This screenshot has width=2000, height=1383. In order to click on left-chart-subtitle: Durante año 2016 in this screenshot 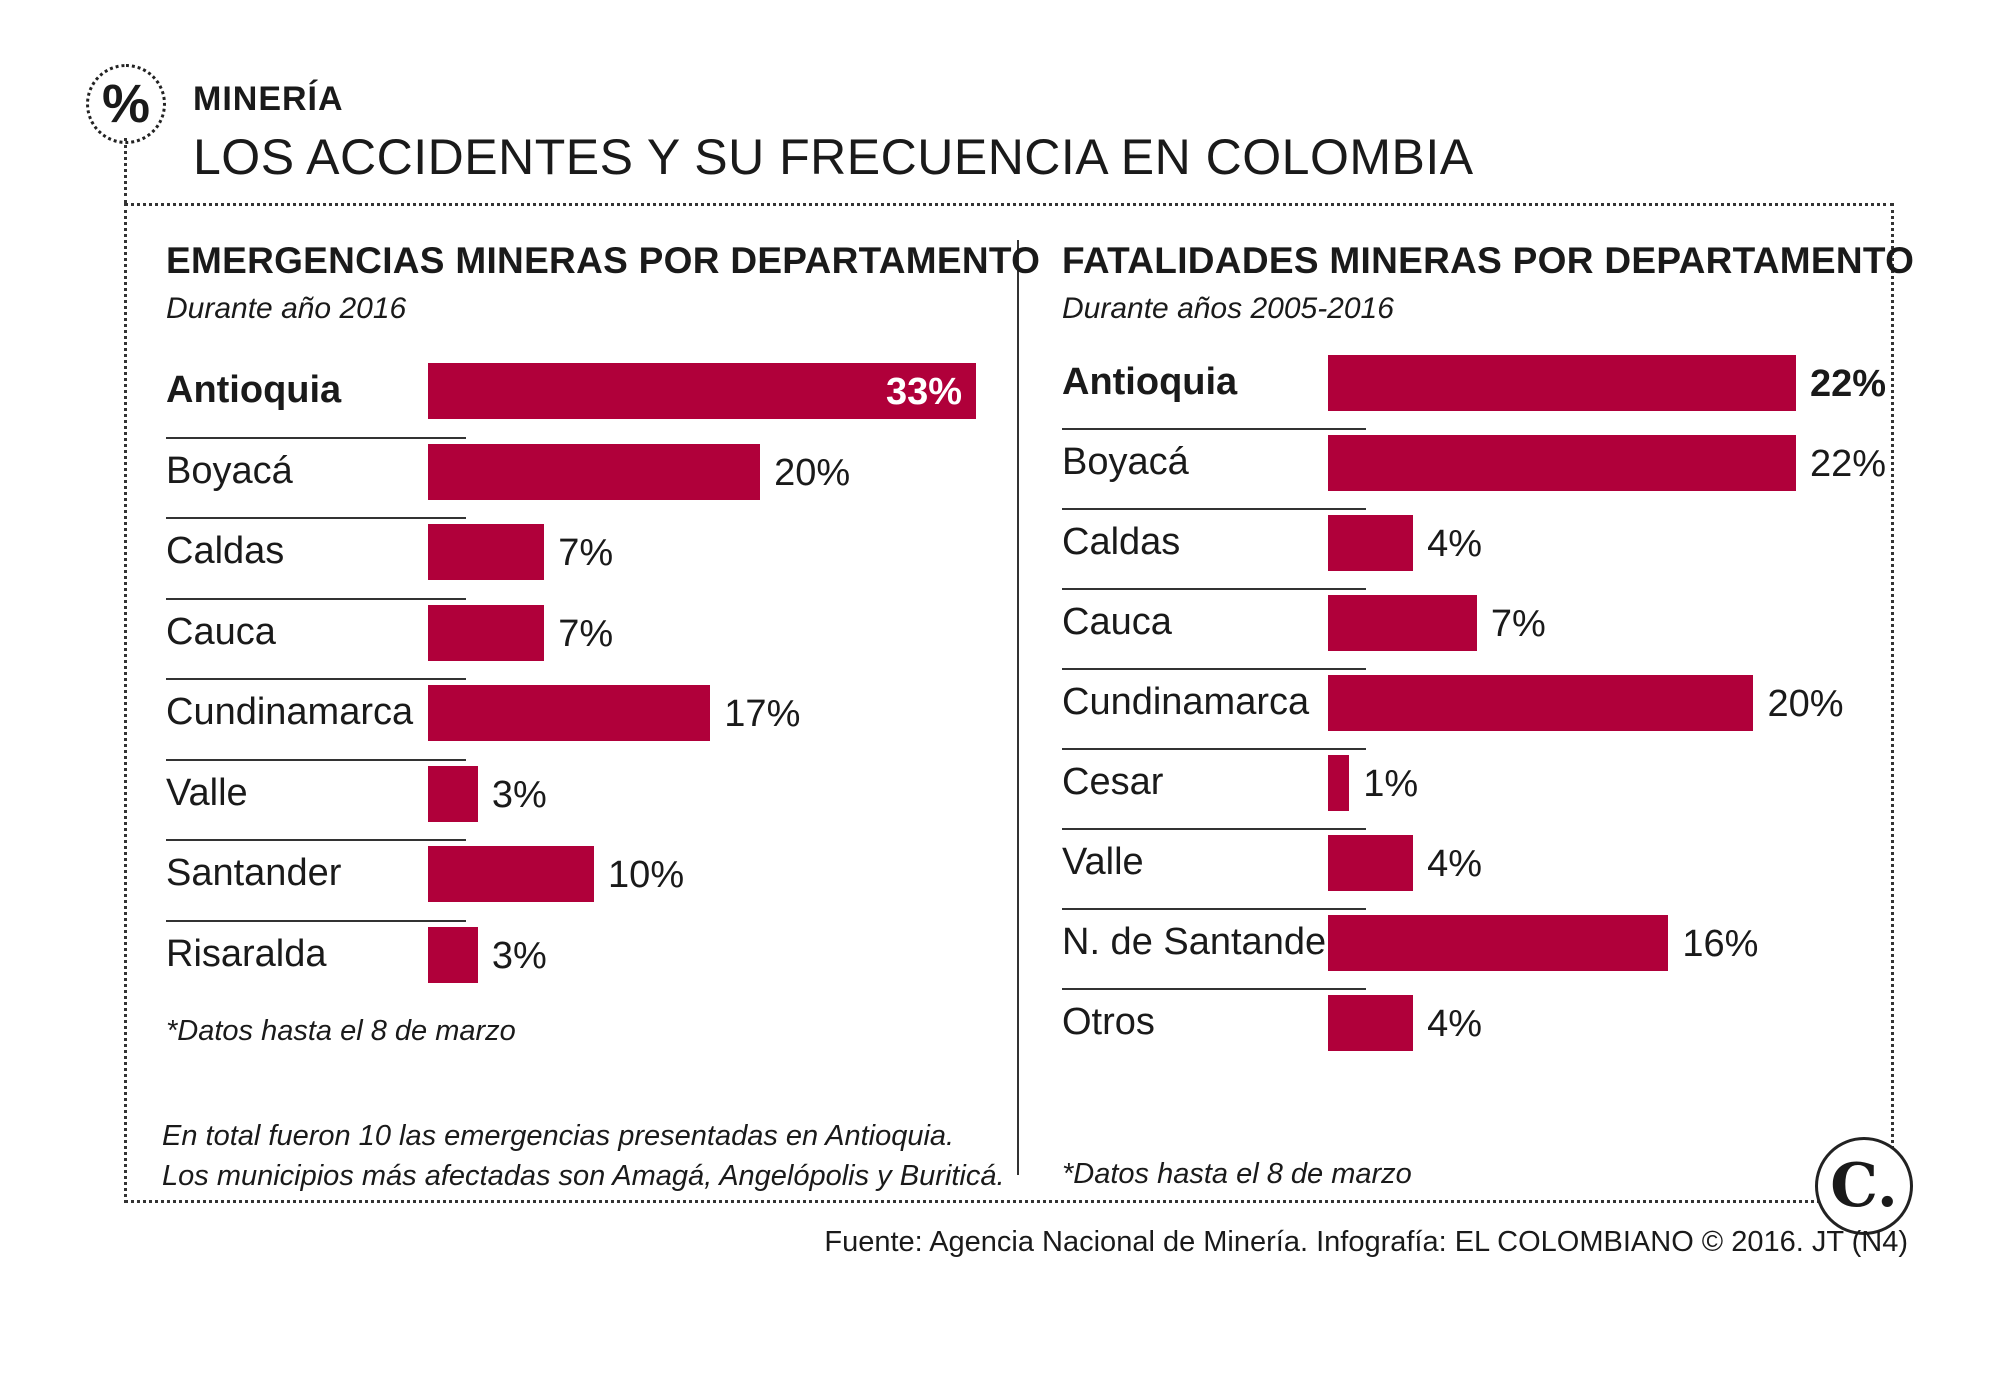, I will do `click(286, 308)`.